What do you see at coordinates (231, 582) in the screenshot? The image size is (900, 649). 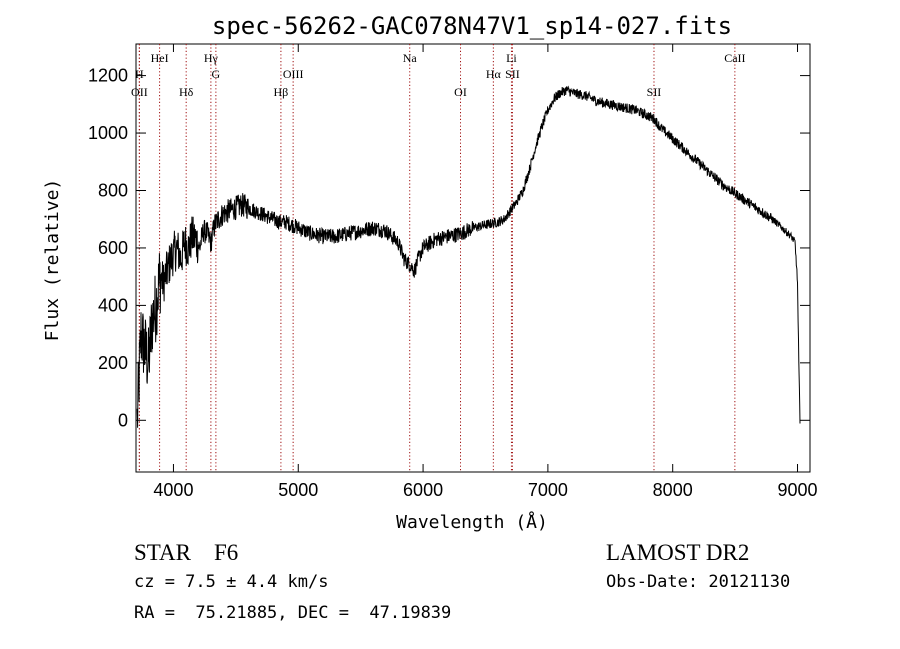 I see `redshift-cz: cz = 7.5 ± 4.4 km/s` at bounding box center [231, 582].